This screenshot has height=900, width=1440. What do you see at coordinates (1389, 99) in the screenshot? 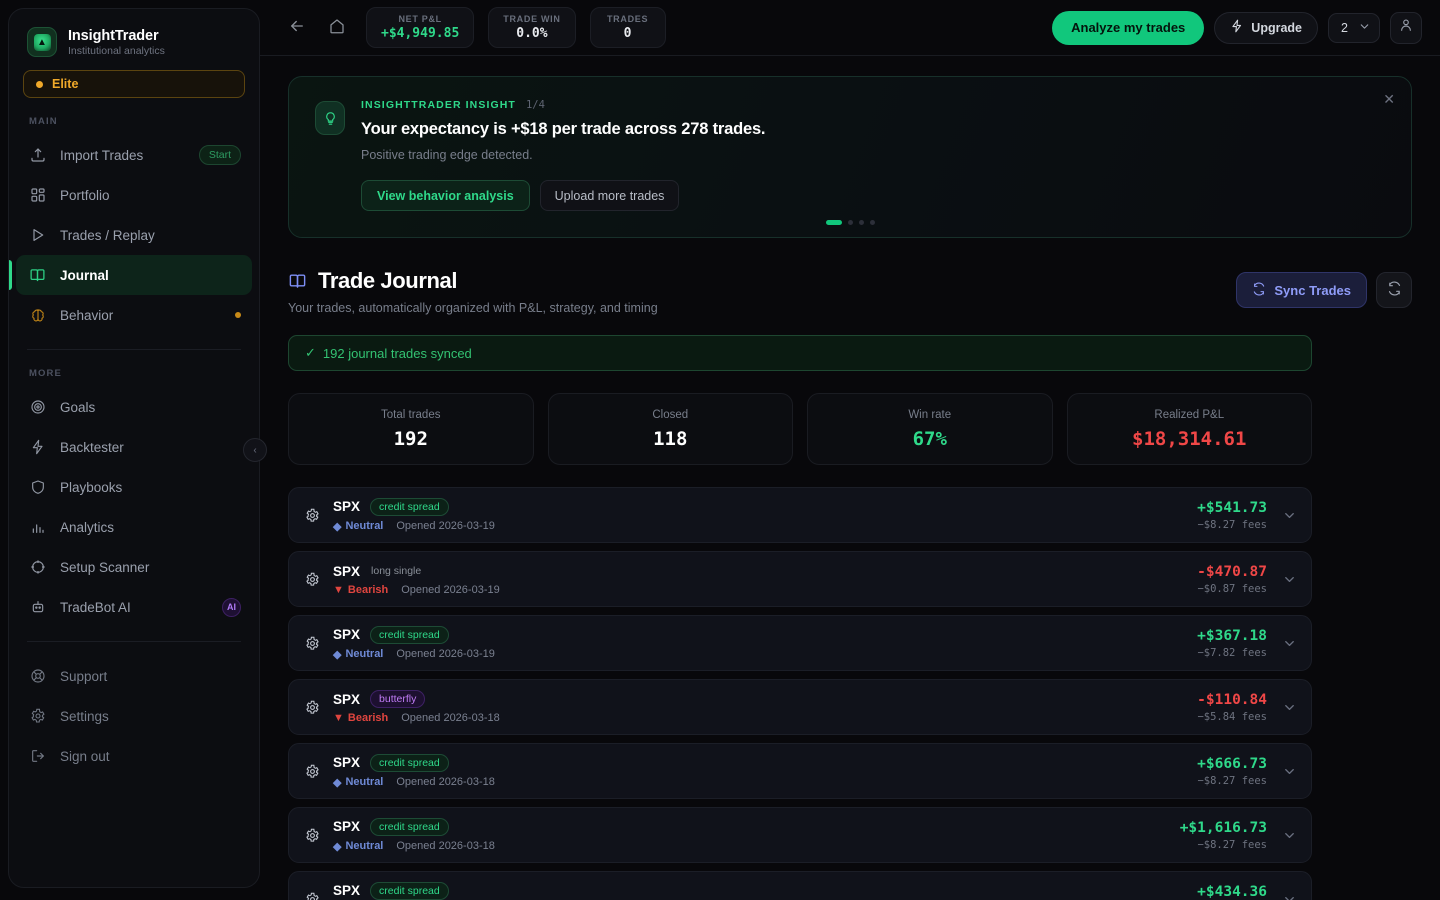
I see `insight-close-button: ✕` at bounding box center [1389, 99].